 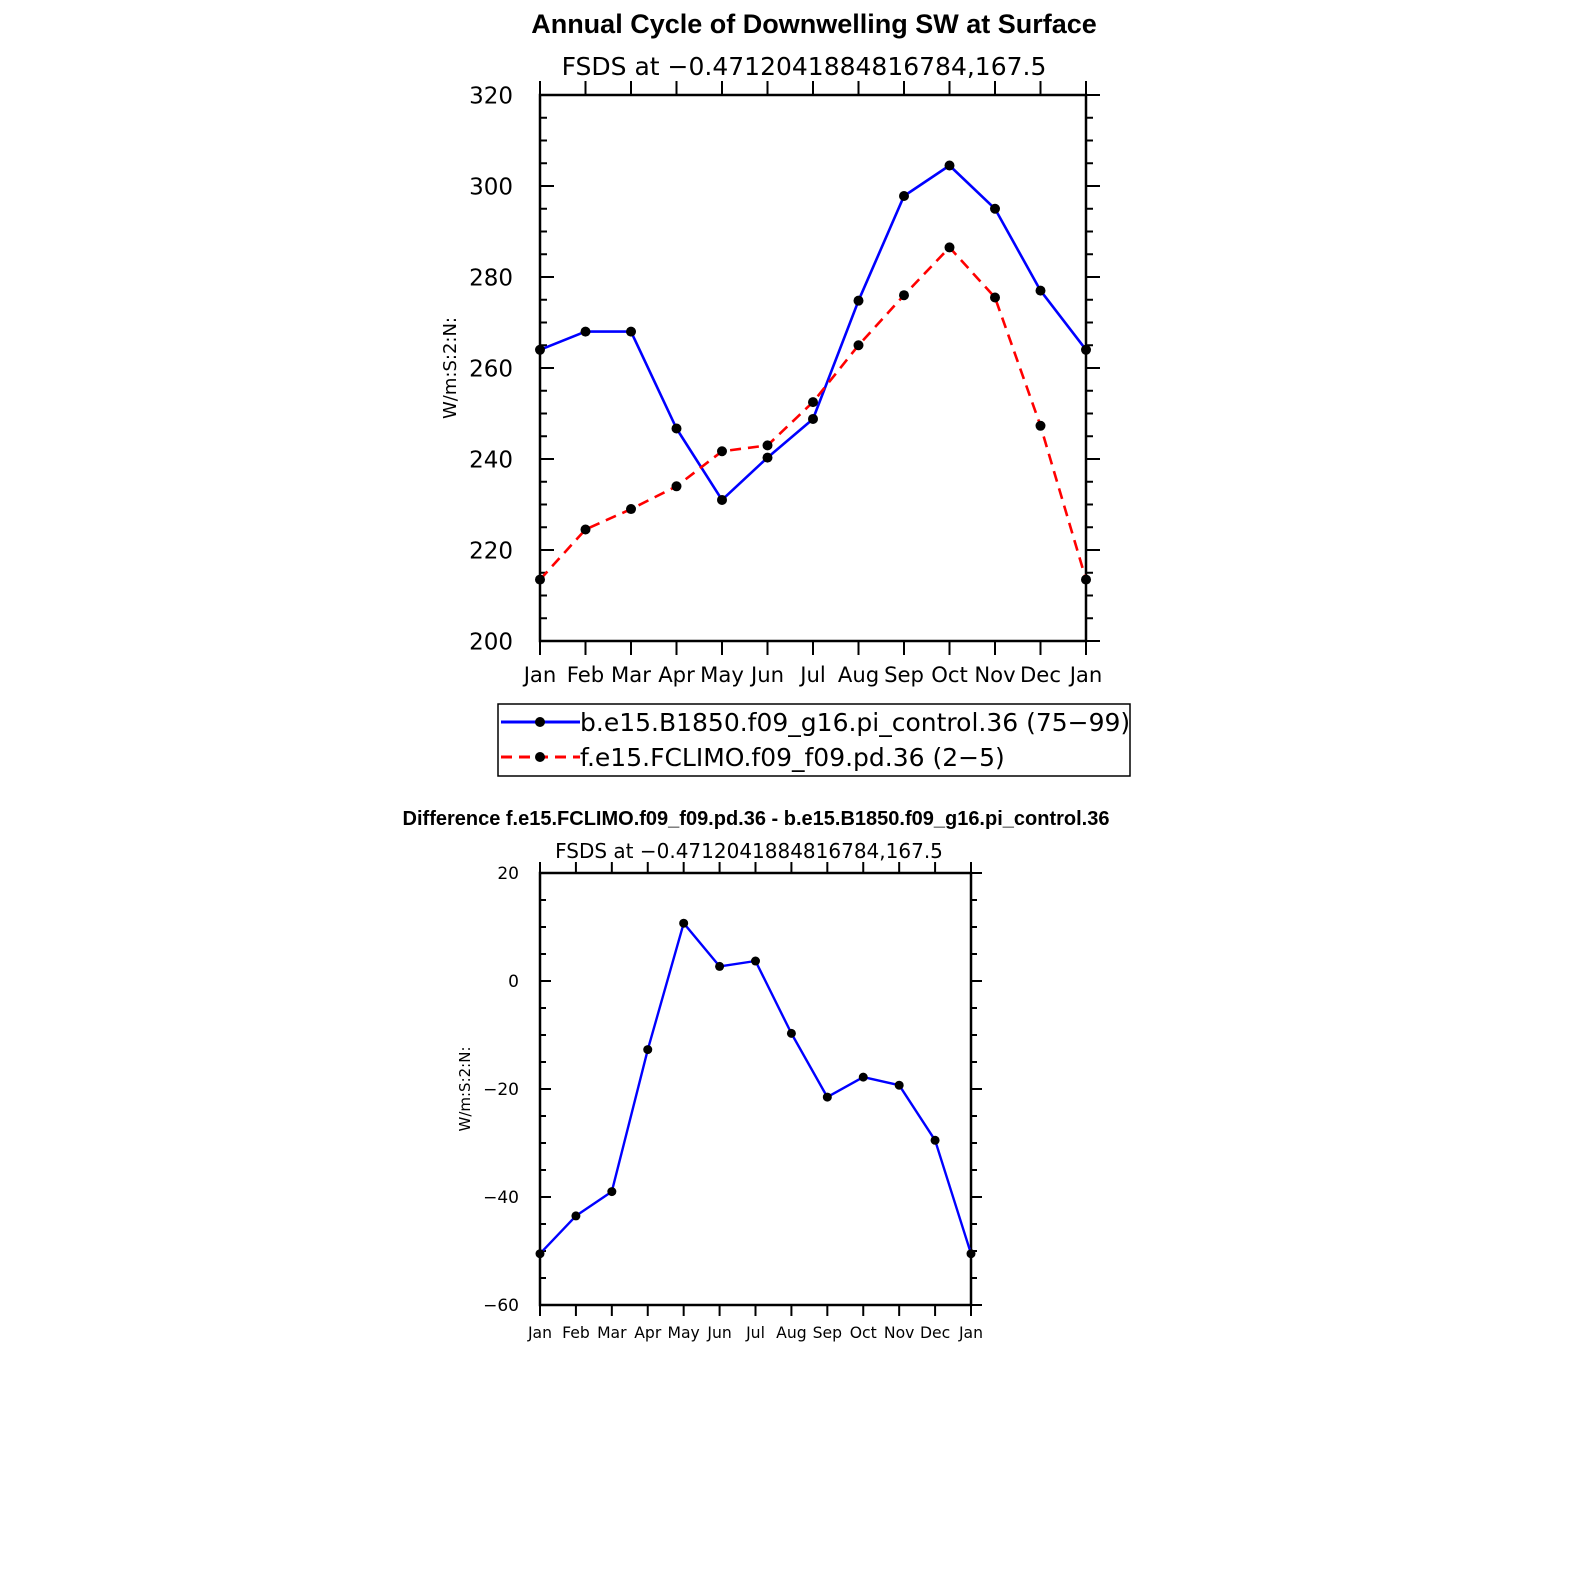 I want to click on y-tick-label: 200, so click(x=491, y=642).